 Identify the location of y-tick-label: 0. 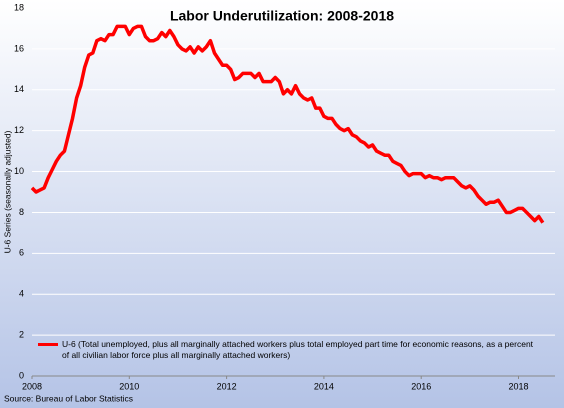
(21, 375).